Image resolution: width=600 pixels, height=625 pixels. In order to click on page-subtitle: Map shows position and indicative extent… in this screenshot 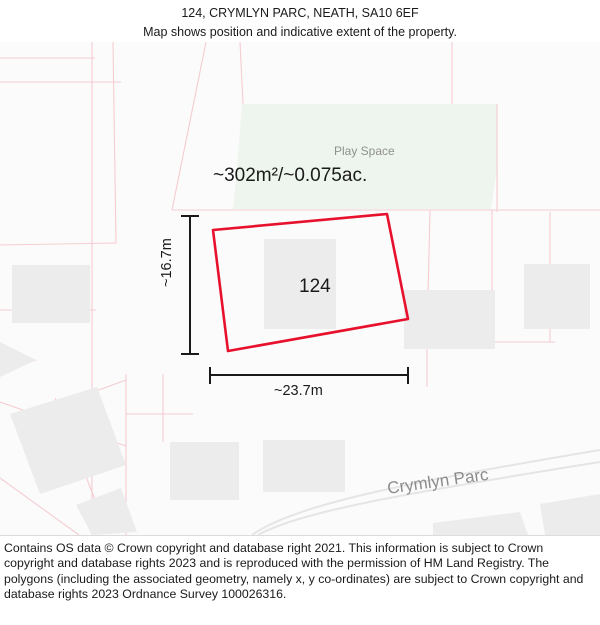, I will do `click(300, 32)`.